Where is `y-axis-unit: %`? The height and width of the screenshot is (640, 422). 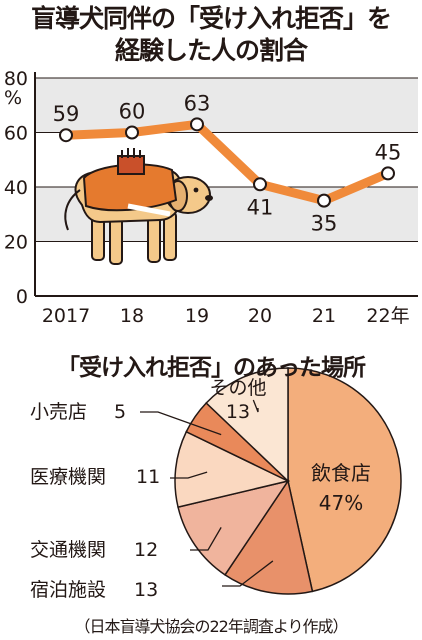
y-axis-unit: % is located at coordinates (13, 98).